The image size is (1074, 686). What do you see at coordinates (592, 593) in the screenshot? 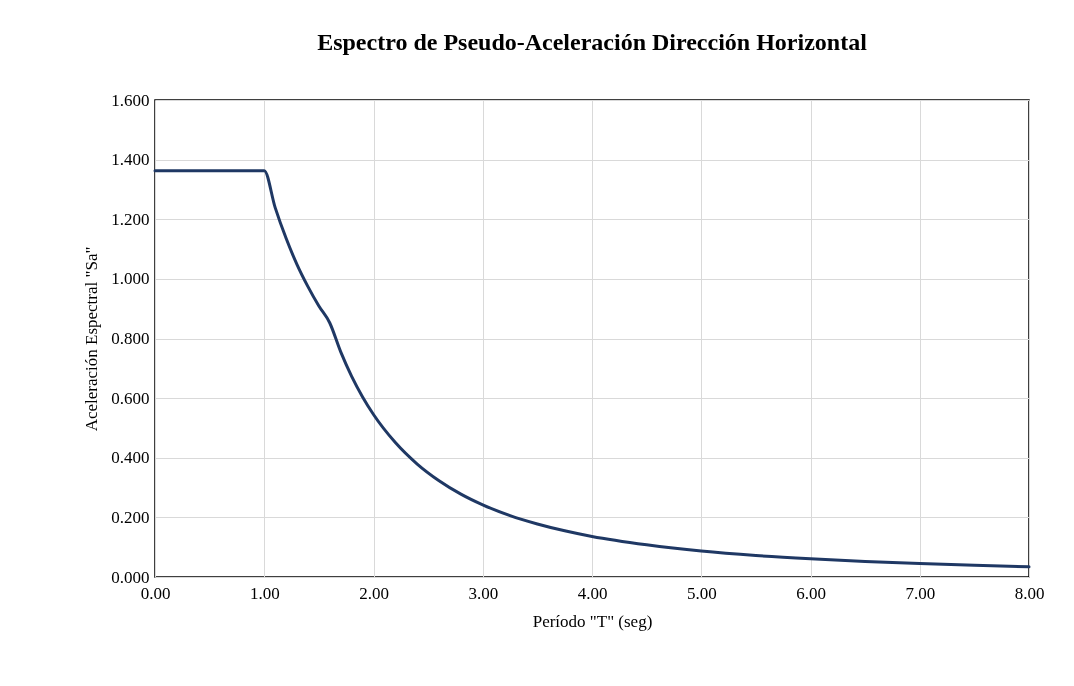
I see `x-tick-label: 4.00` at bounding box center [592, 593].